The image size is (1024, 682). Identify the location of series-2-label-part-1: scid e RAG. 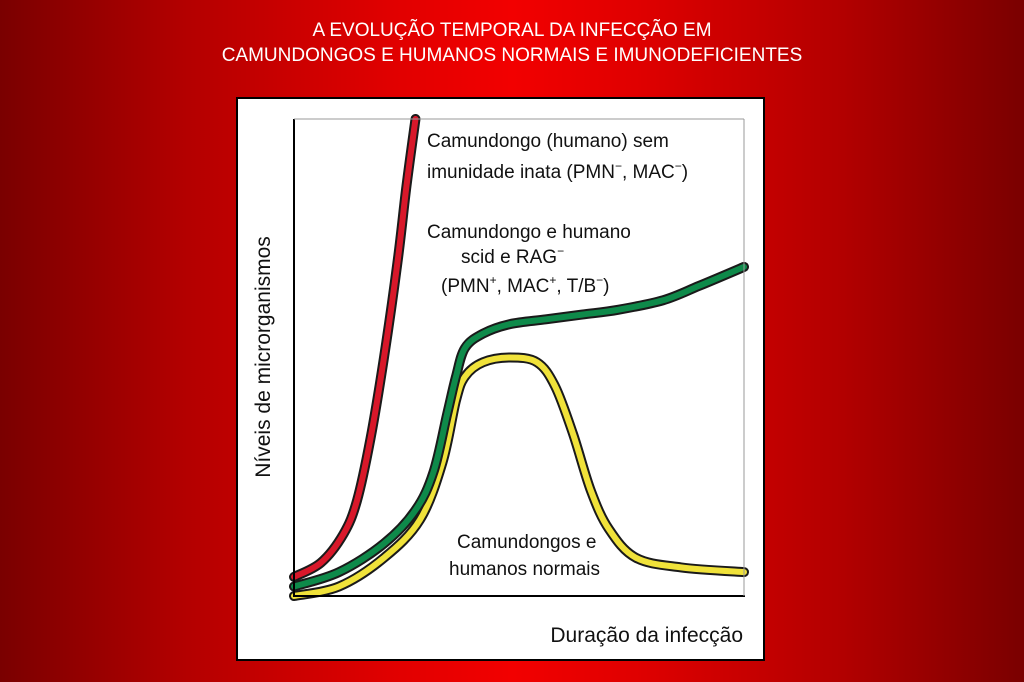
(509, 257).